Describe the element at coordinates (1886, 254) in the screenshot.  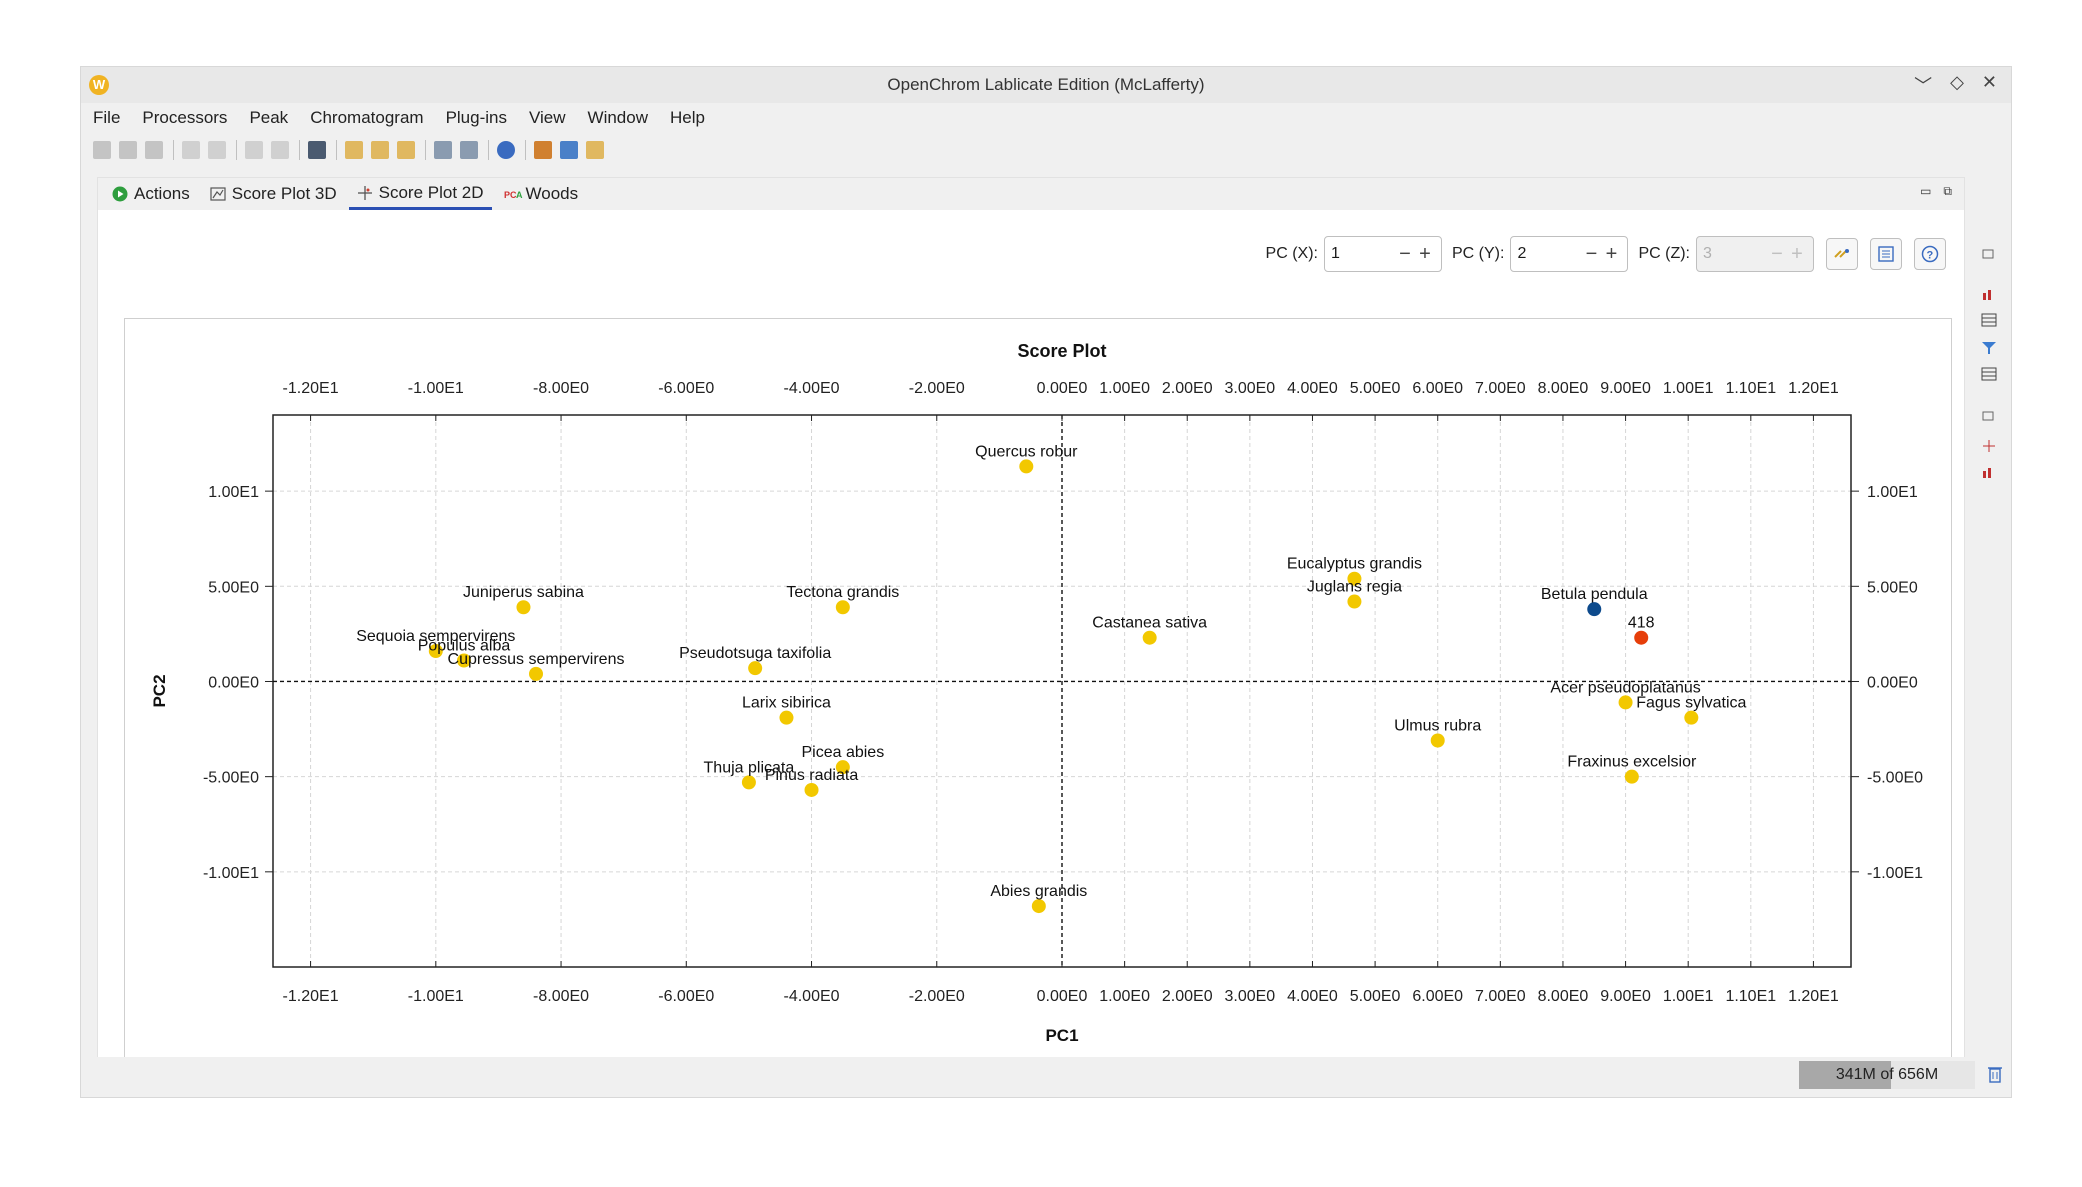
I see `settings-button` at that location.